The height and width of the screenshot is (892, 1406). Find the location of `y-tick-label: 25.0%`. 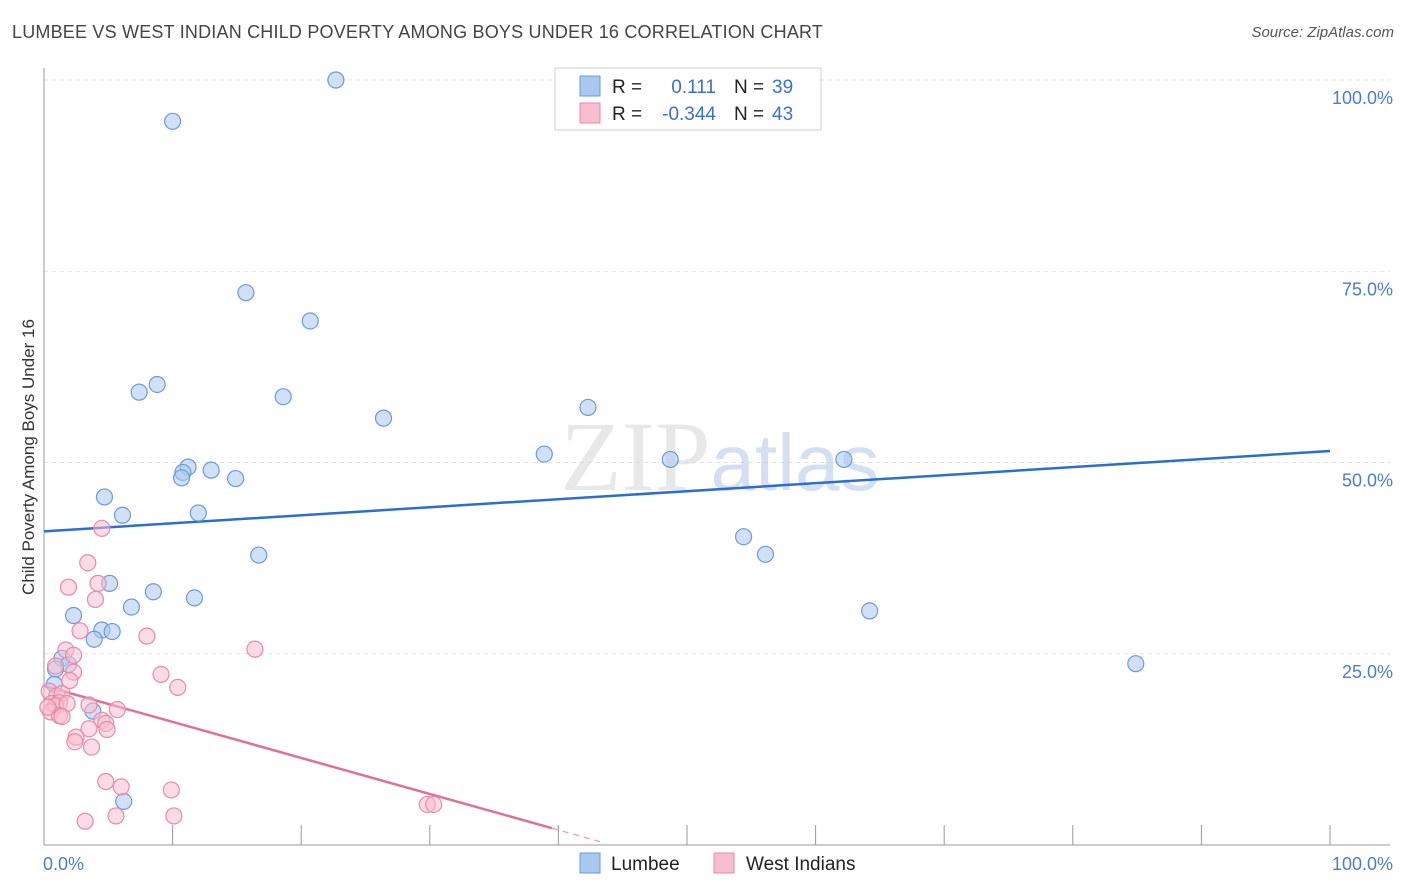

y-tick-label: 25.0% is located at coordinates (1367, 672).